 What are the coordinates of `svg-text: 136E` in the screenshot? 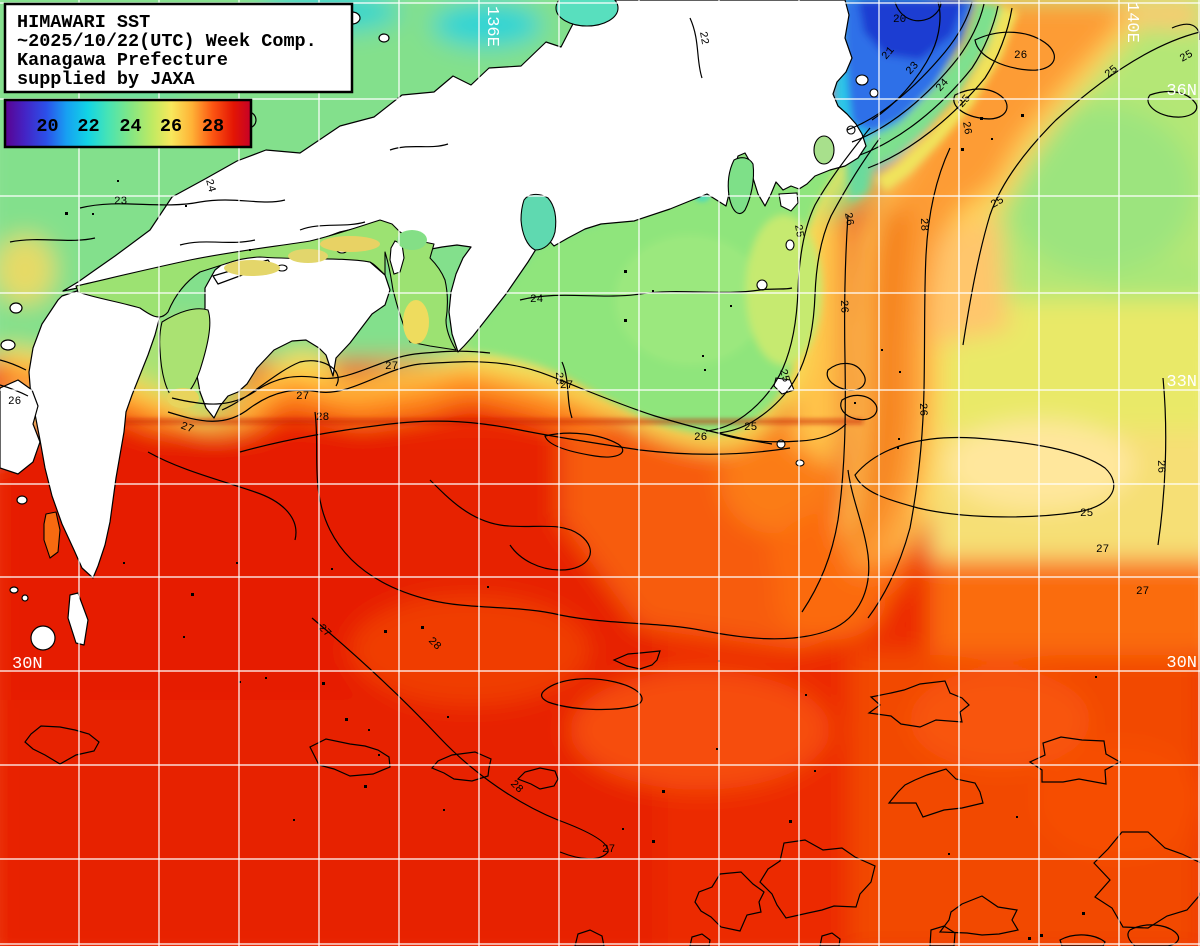 It's located at (491, 26).